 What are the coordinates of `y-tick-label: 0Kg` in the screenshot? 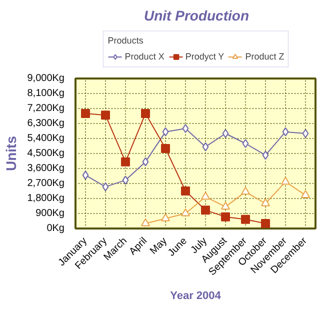 It's located at (55, 228).